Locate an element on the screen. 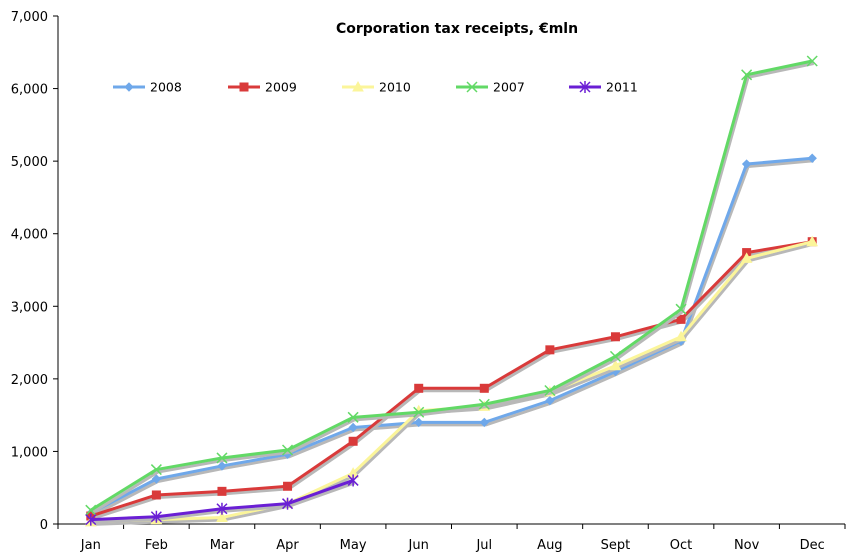  y-tick-label: 0 is located at coordinates (44, 525).